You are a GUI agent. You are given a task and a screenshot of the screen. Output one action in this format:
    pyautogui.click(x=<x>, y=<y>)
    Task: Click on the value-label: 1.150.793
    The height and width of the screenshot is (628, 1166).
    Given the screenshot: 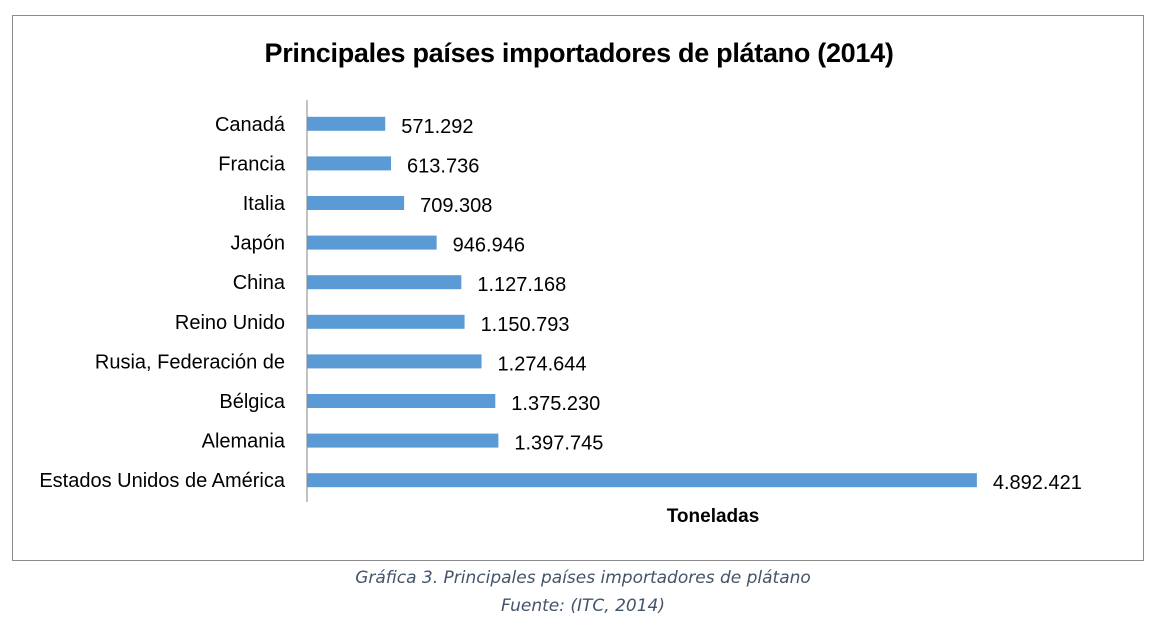 What is the action you would take?
    pyautogui.click(x=525, y=325)
    